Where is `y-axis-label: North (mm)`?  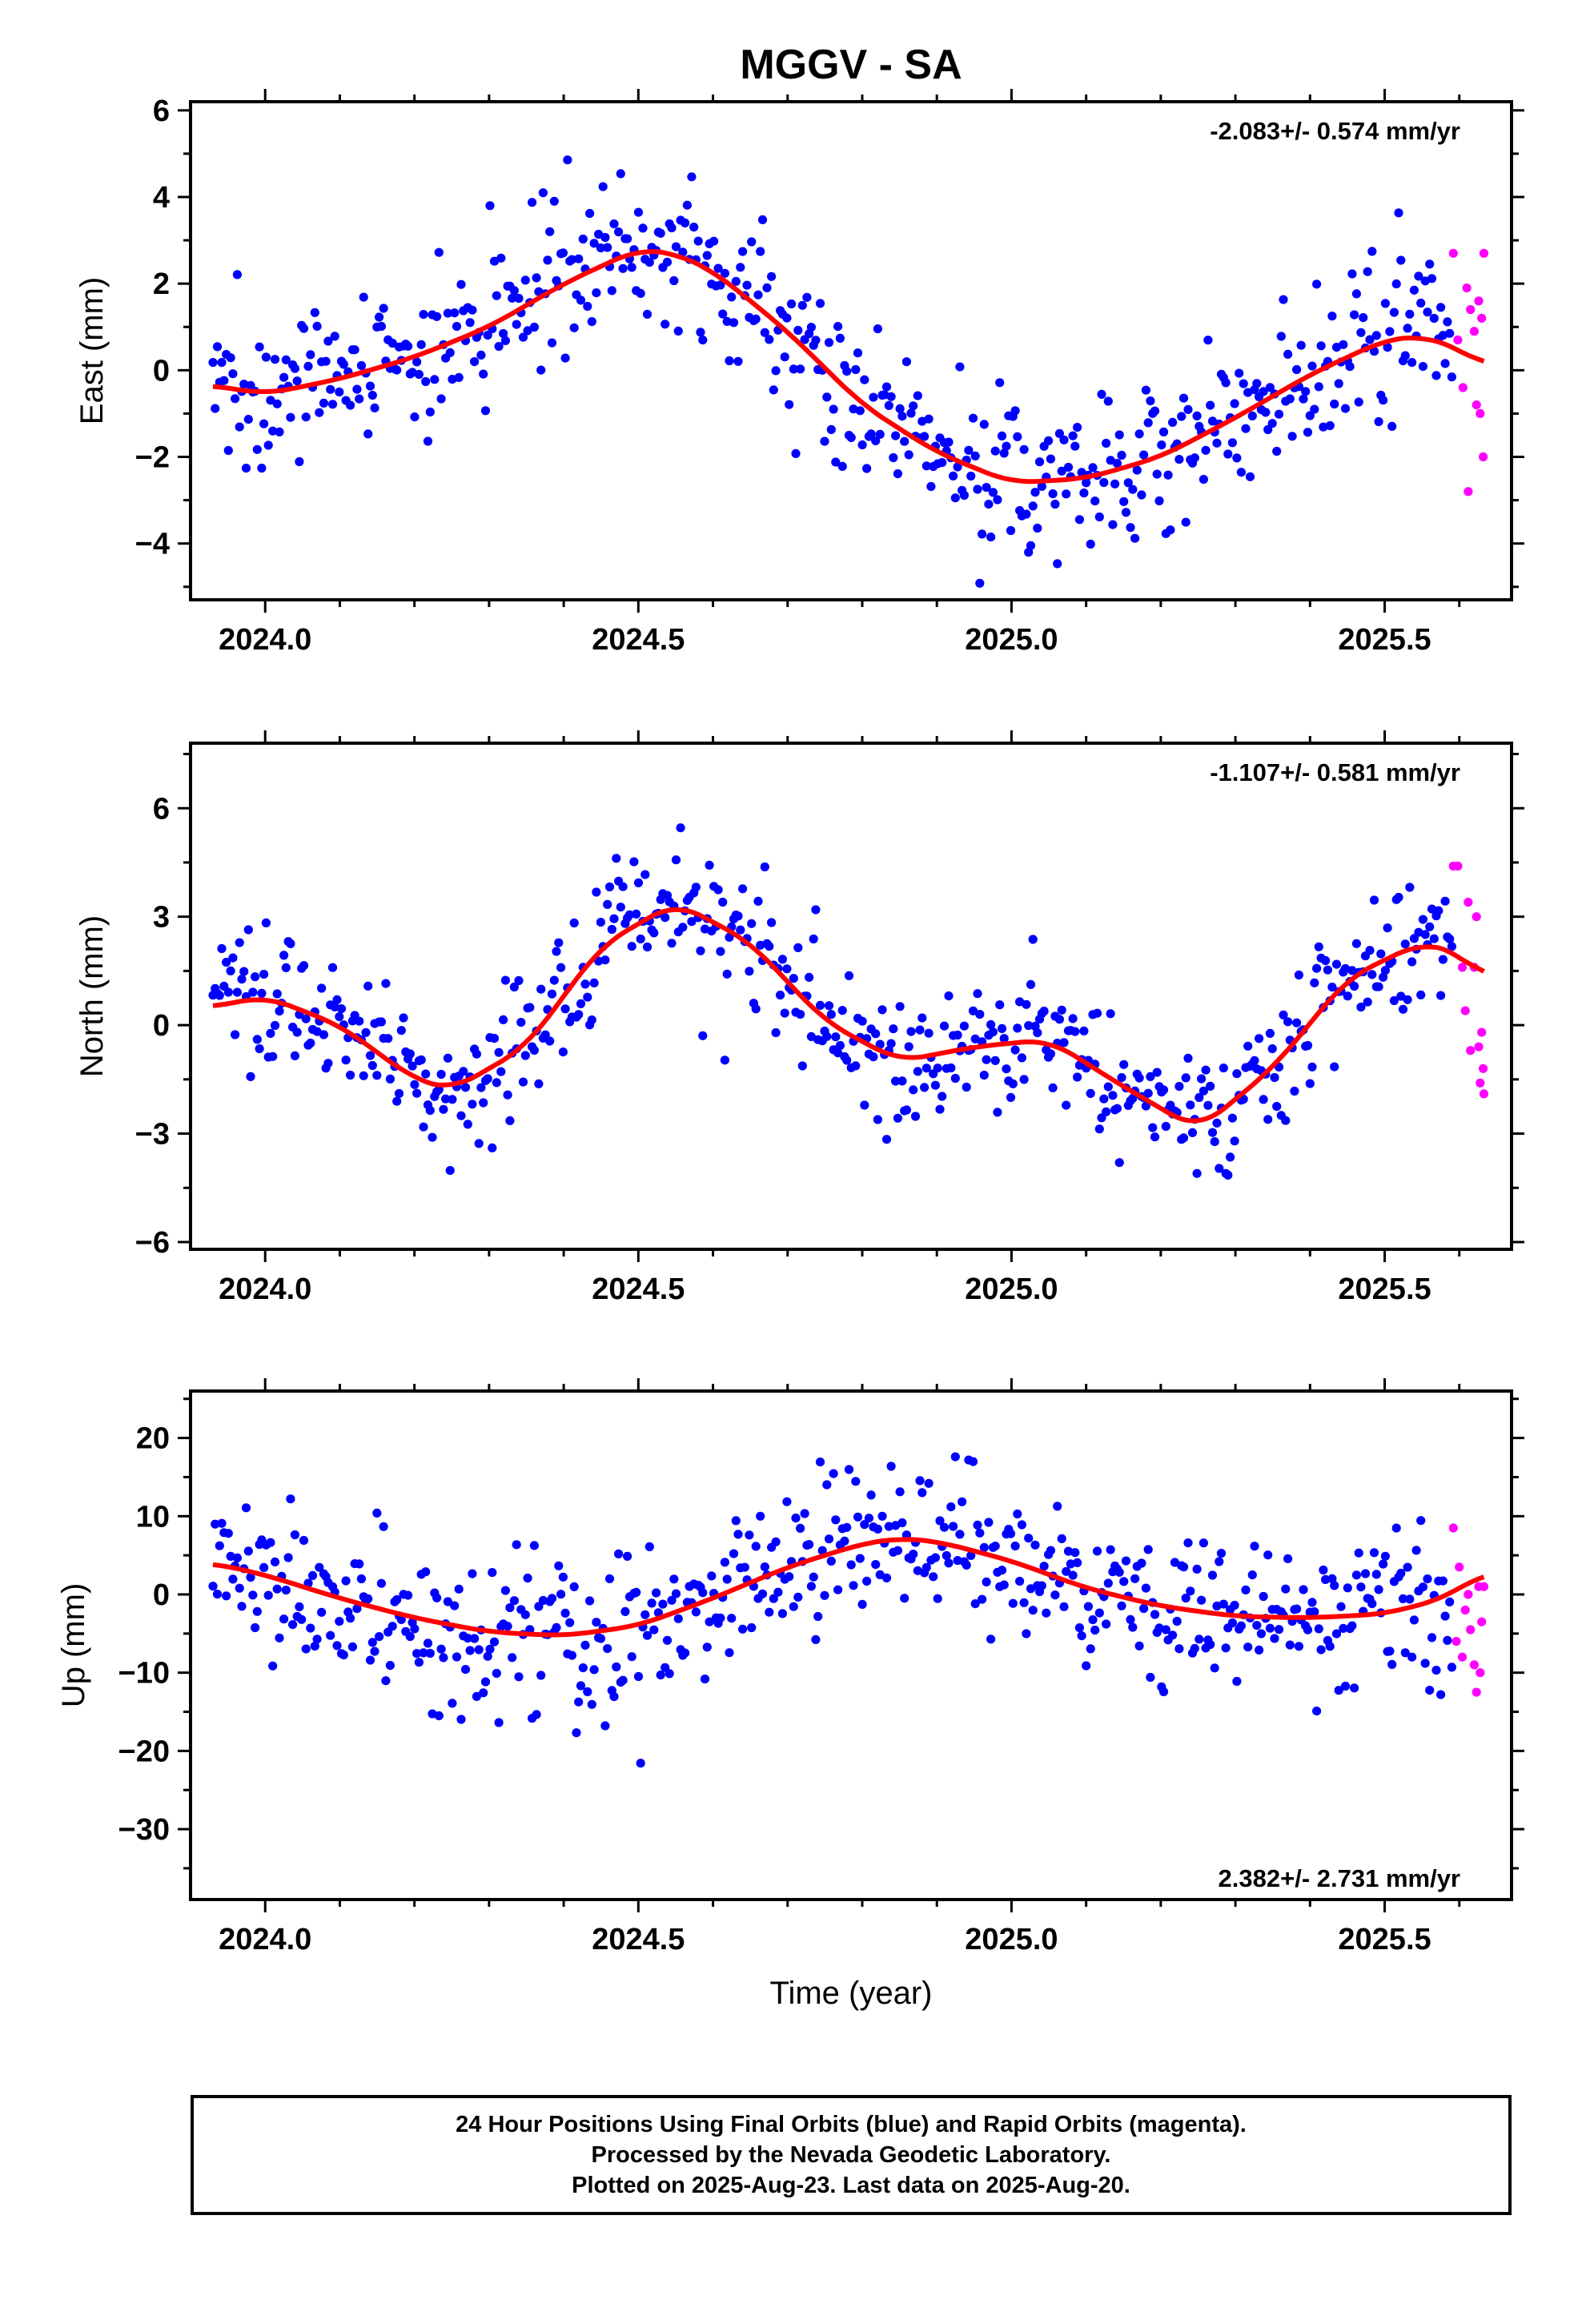
y-axis-label: North (mm) is located at coordinates (92, 996).